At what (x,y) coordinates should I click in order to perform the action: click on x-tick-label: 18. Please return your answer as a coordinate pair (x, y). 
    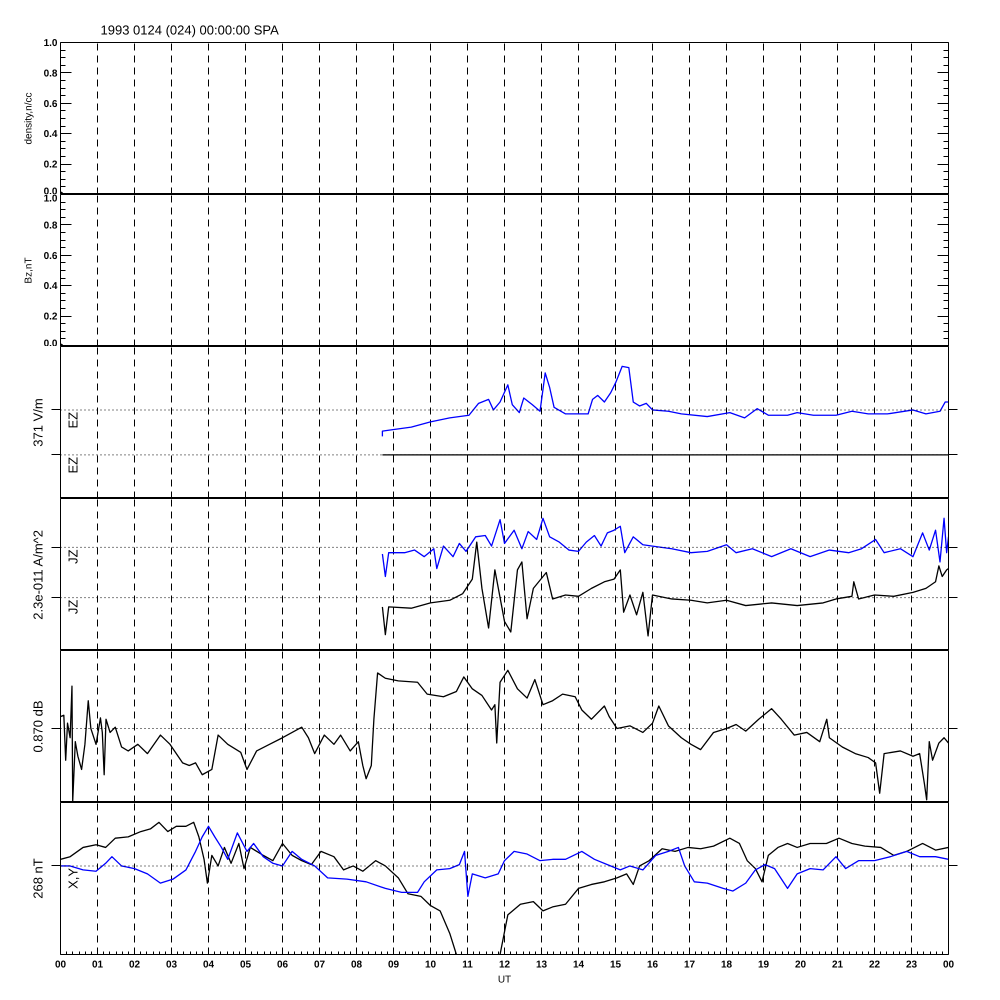
    Looking at the image, I should click on (726, 965).